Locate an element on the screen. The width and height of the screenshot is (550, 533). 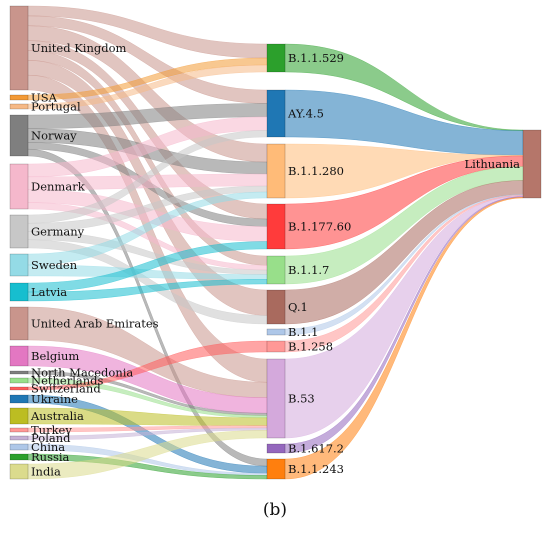
node-denmark is located at coordinates (19, 186).